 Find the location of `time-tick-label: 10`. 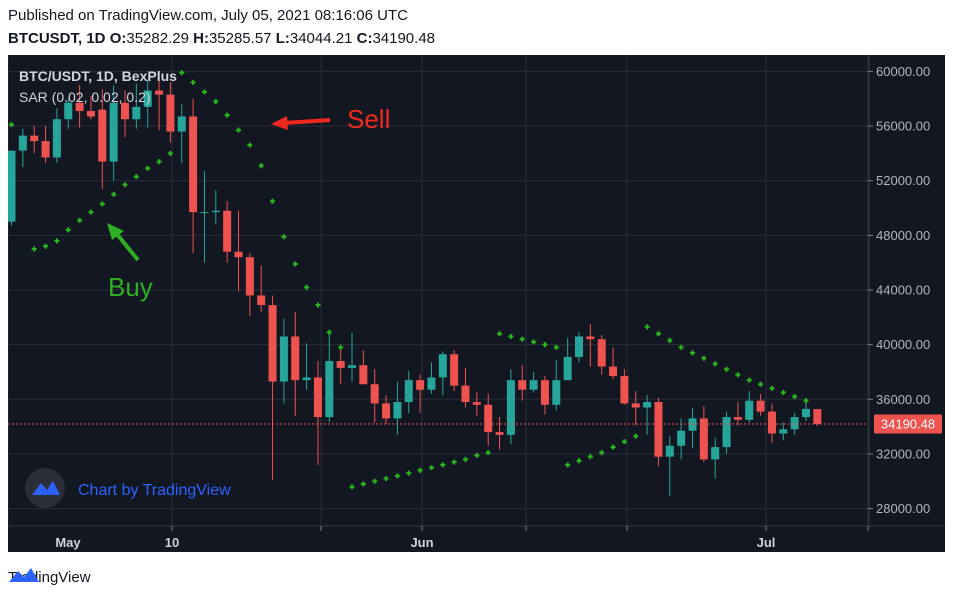

time-tick-label: 10 is located at coordinates (172, 542).